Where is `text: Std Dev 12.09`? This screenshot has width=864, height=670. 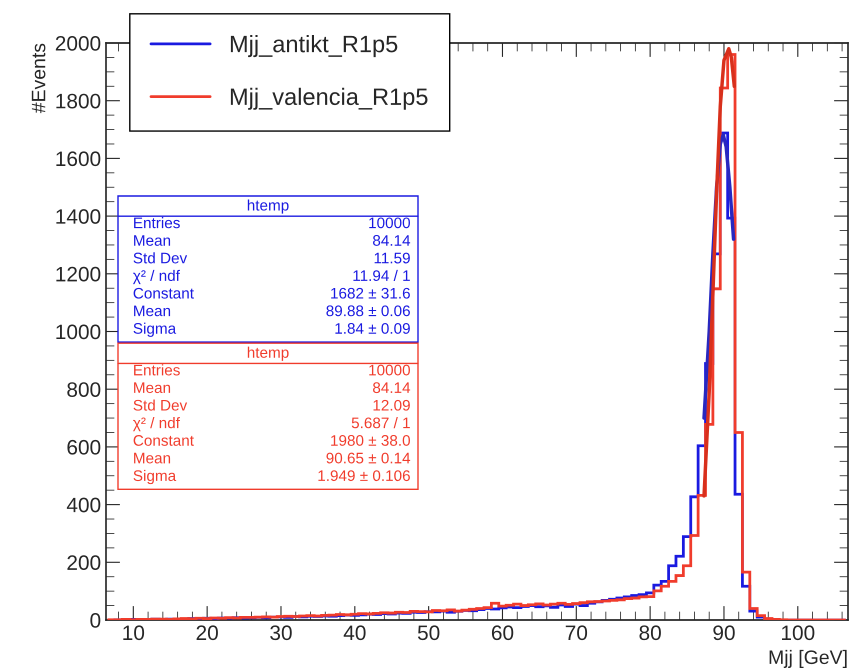
text: Std Dev 12.09 is located at coordinates (272, 405).